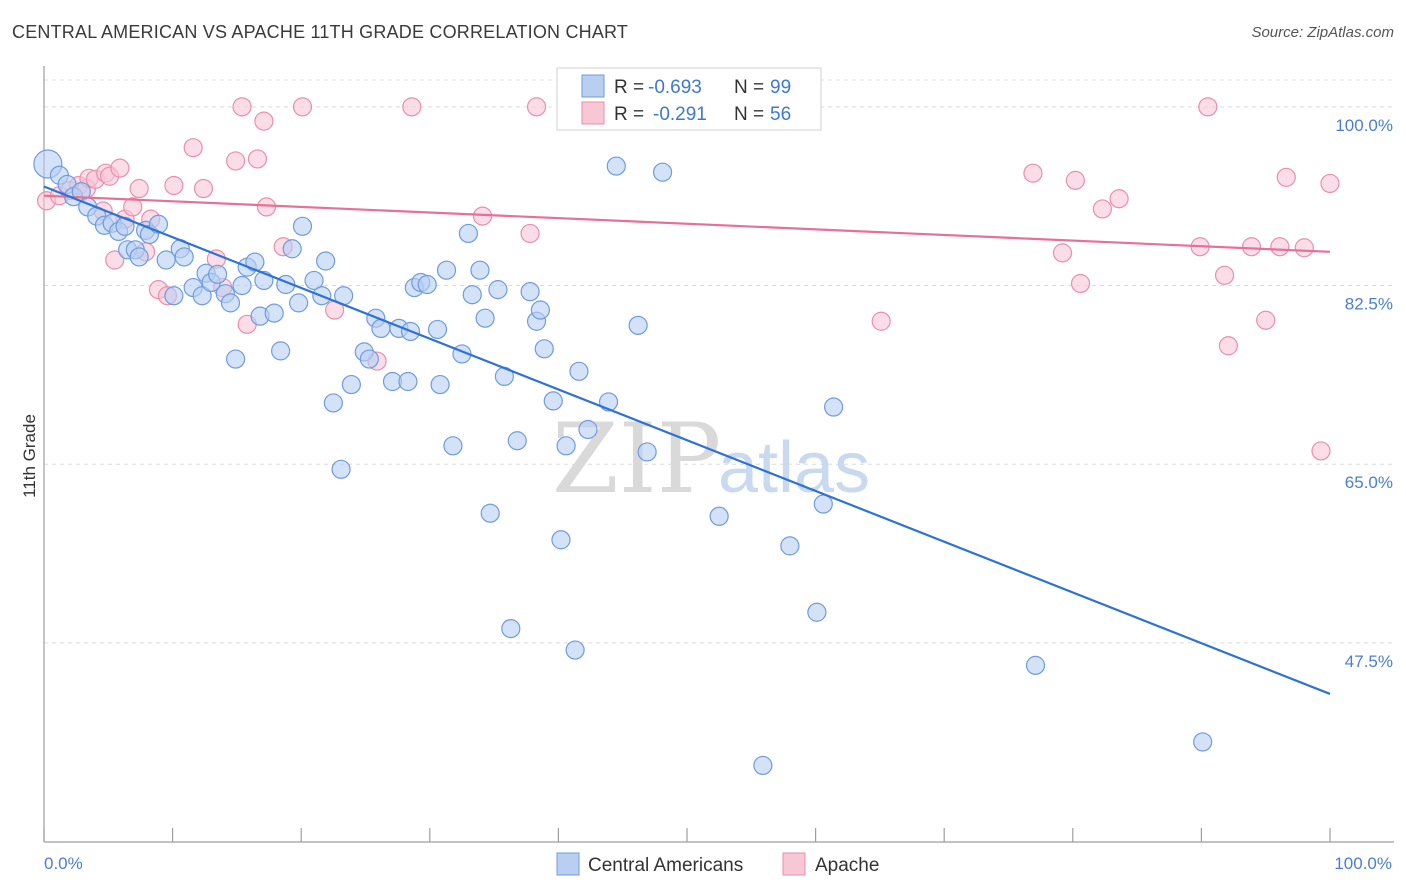  What do you see at coordinates (593, 86) in the screenshot?
I see `legend-swatch-blue` at bounding box center [593, 86].